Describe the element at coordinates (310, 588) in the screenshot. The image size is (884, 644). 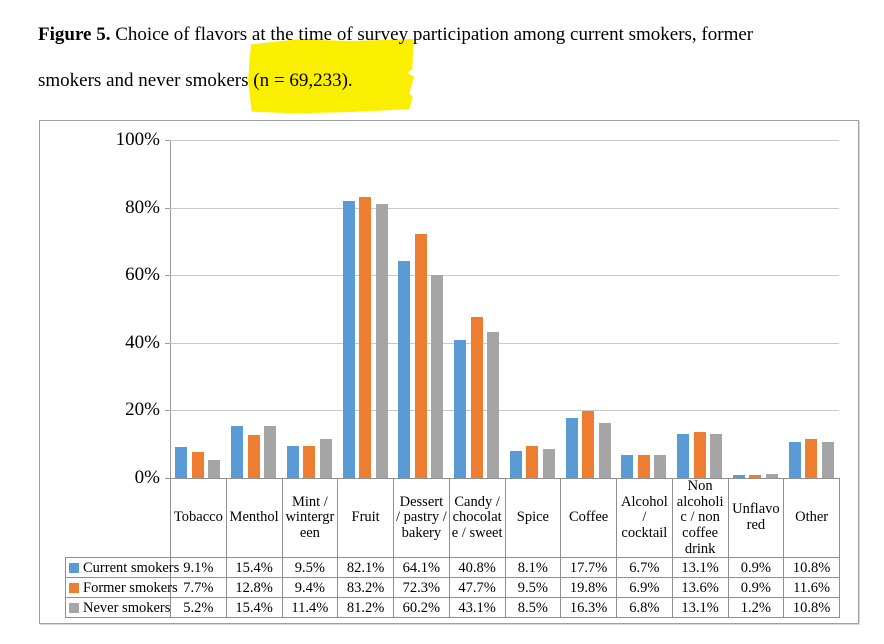
I see `value-cell: 9.4%` at that location.